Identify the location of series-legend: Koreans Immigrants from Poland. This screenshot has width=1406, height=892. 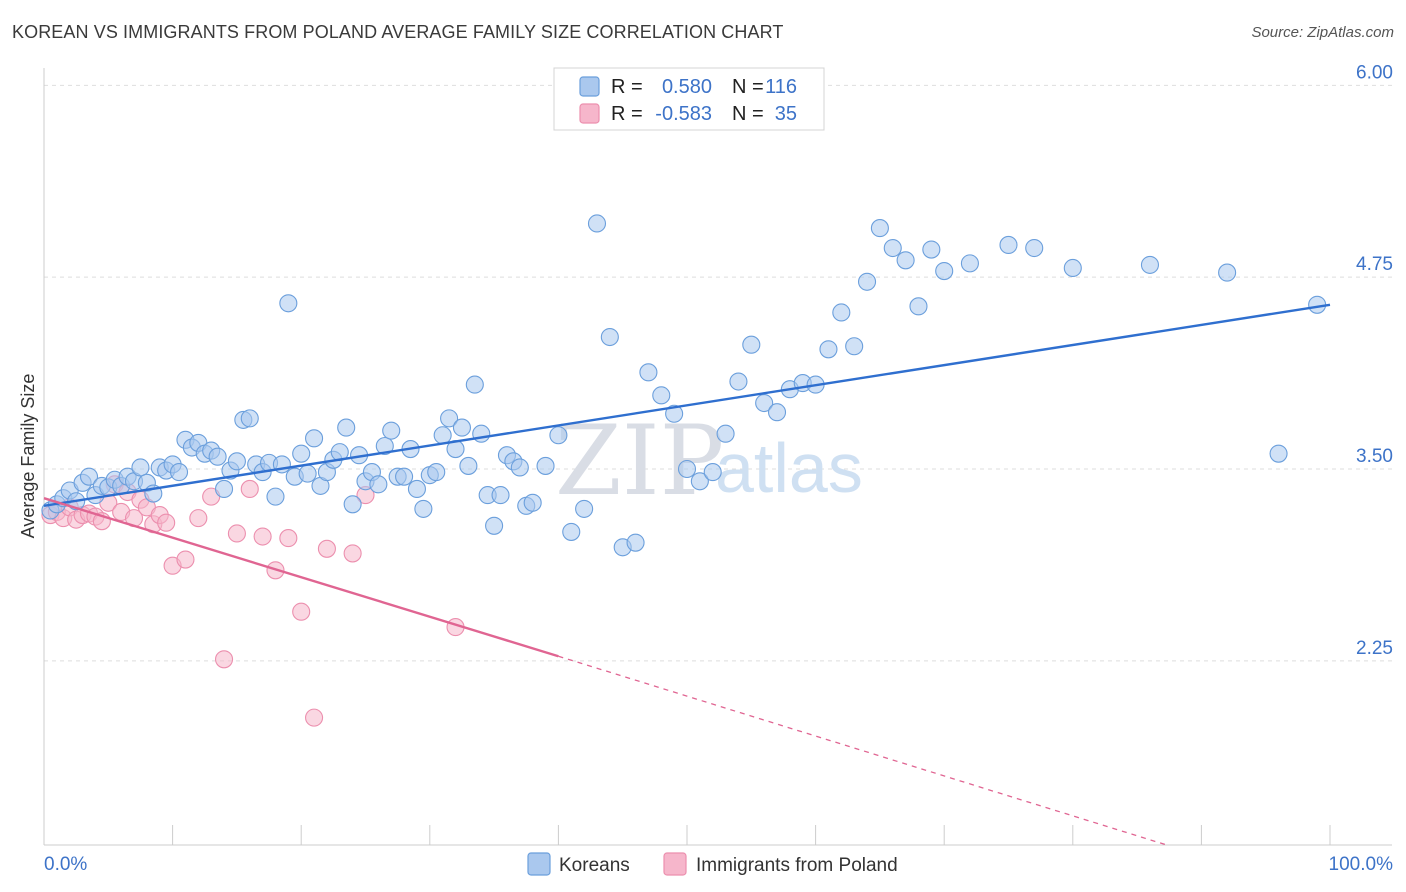
(712, 864).